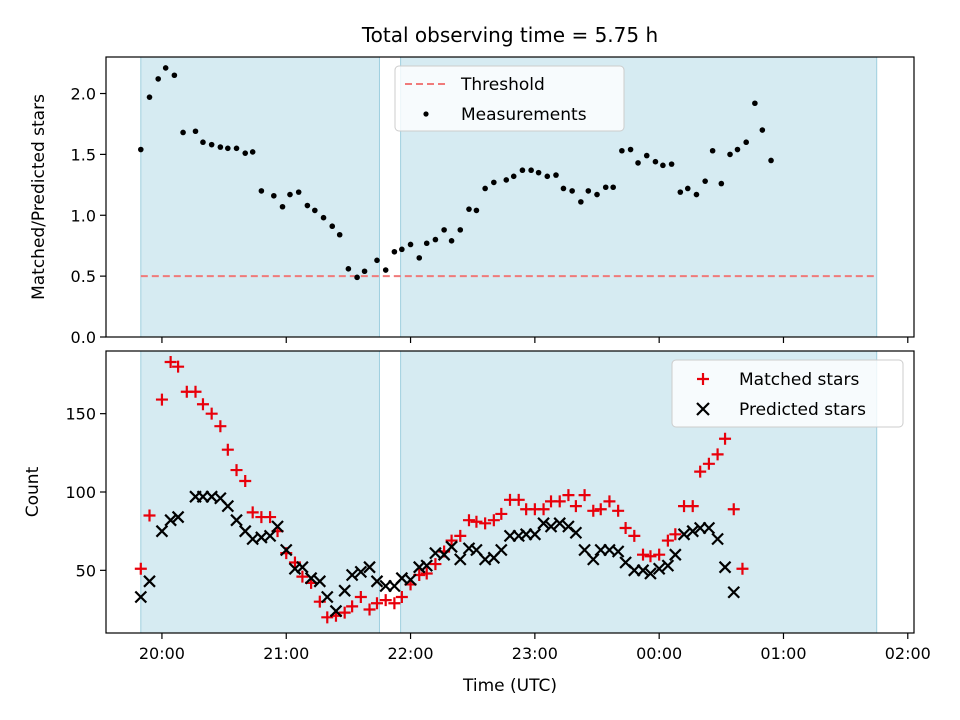 Image resolution: width=960 pixels, height=720 pixels. Describe the element at coordinates (80, 492) in the screenshot. I see `y-tick-label: 100` at that location.